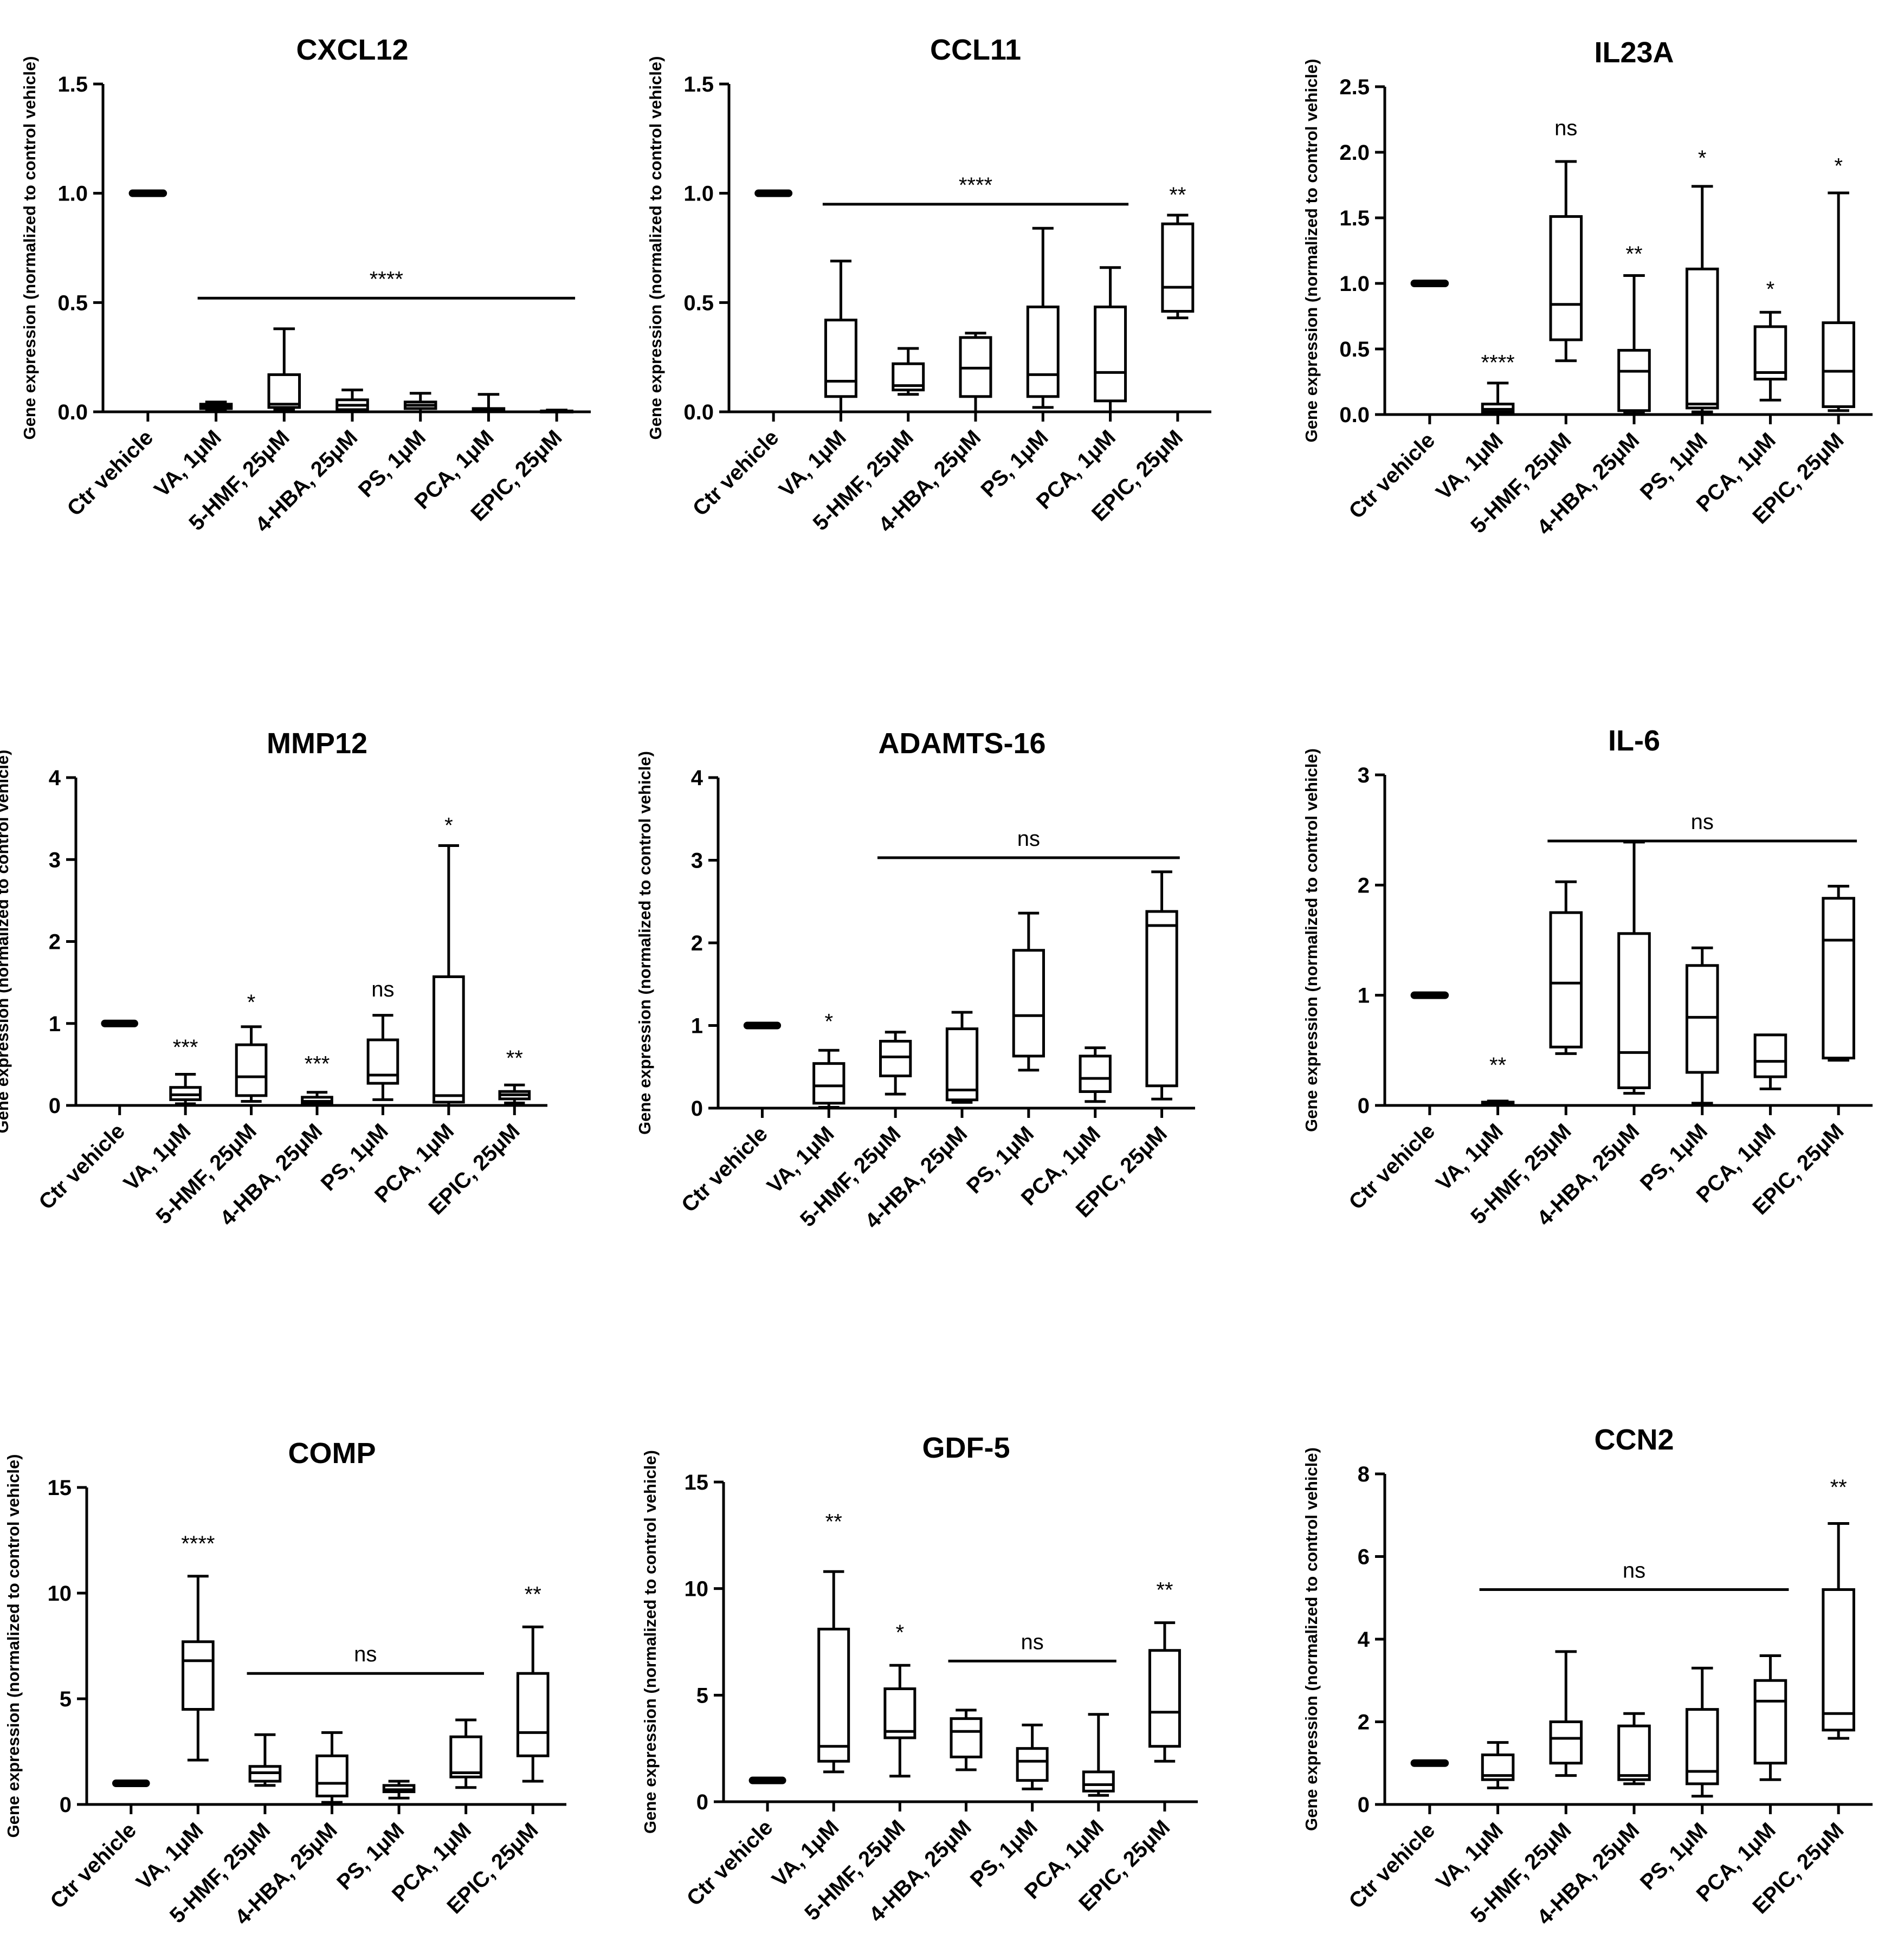 The width and height of the screenshot is (1904, 1954). I want to click on chart-title: CCN2, so click(1634, 1440).